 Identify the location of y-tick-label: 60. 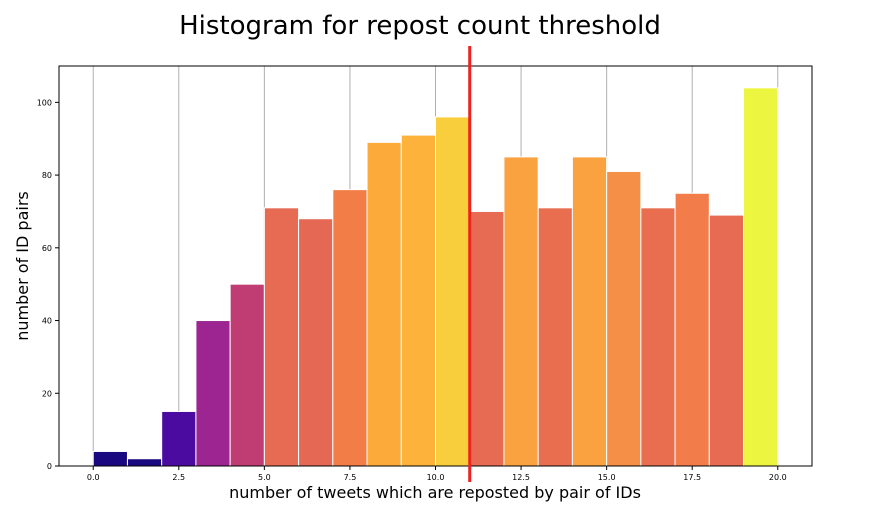
(47, 248).